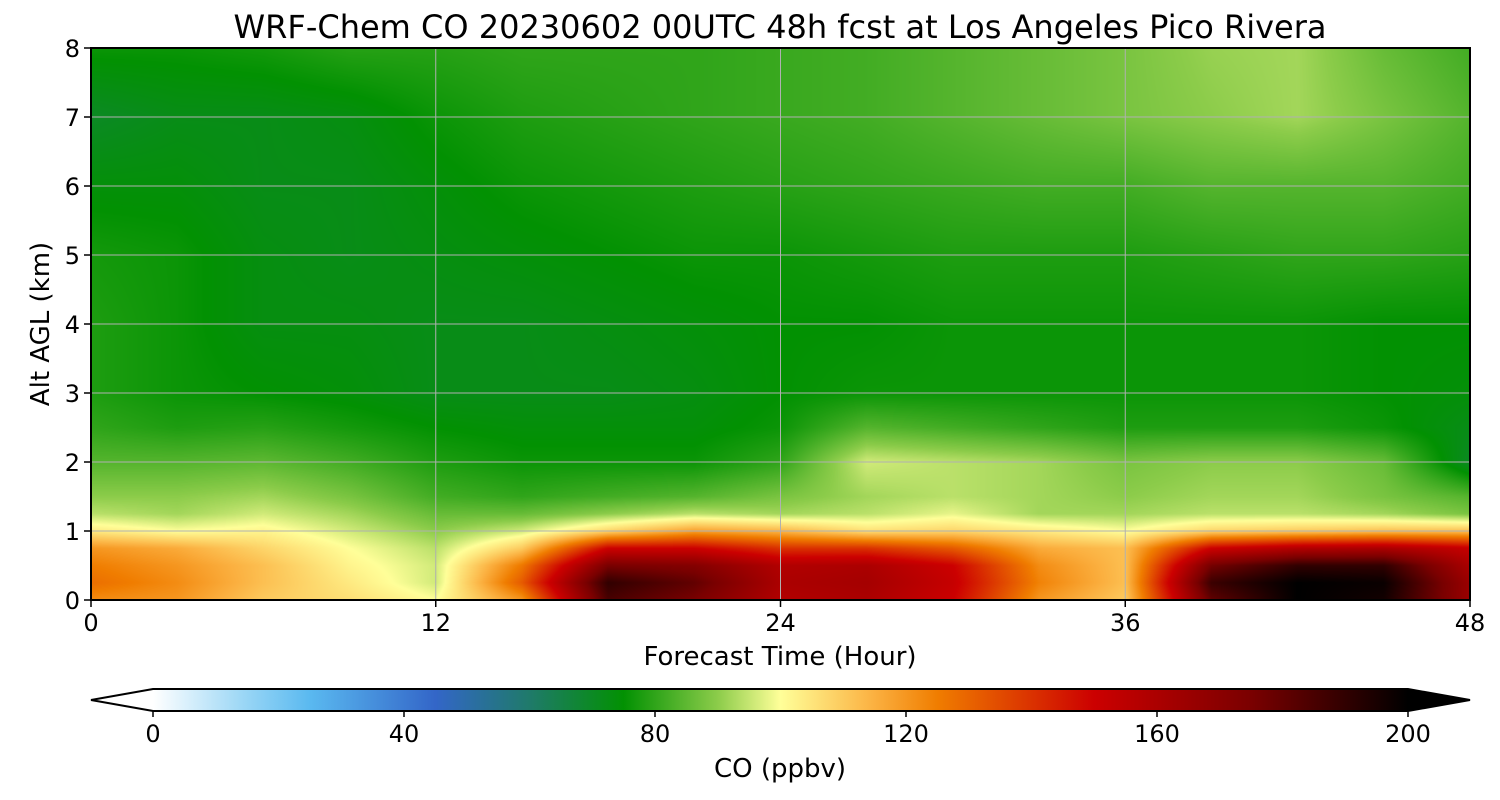  Describe the element at coordinates (780, 700) in the screenshot. I see `colorbar-gradient` at that location.